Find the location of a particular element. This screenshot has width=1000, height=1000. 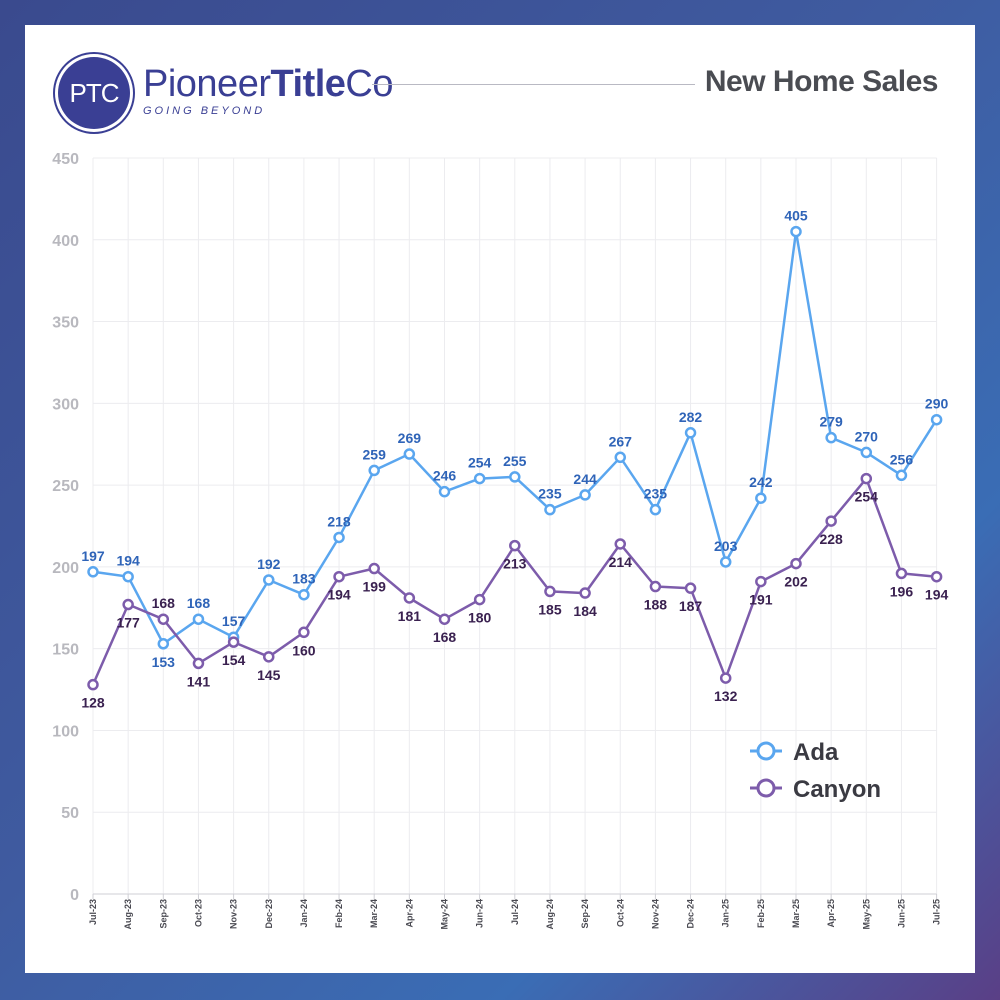

data-label-canyon: 188 is located at coordinates (656, 605).